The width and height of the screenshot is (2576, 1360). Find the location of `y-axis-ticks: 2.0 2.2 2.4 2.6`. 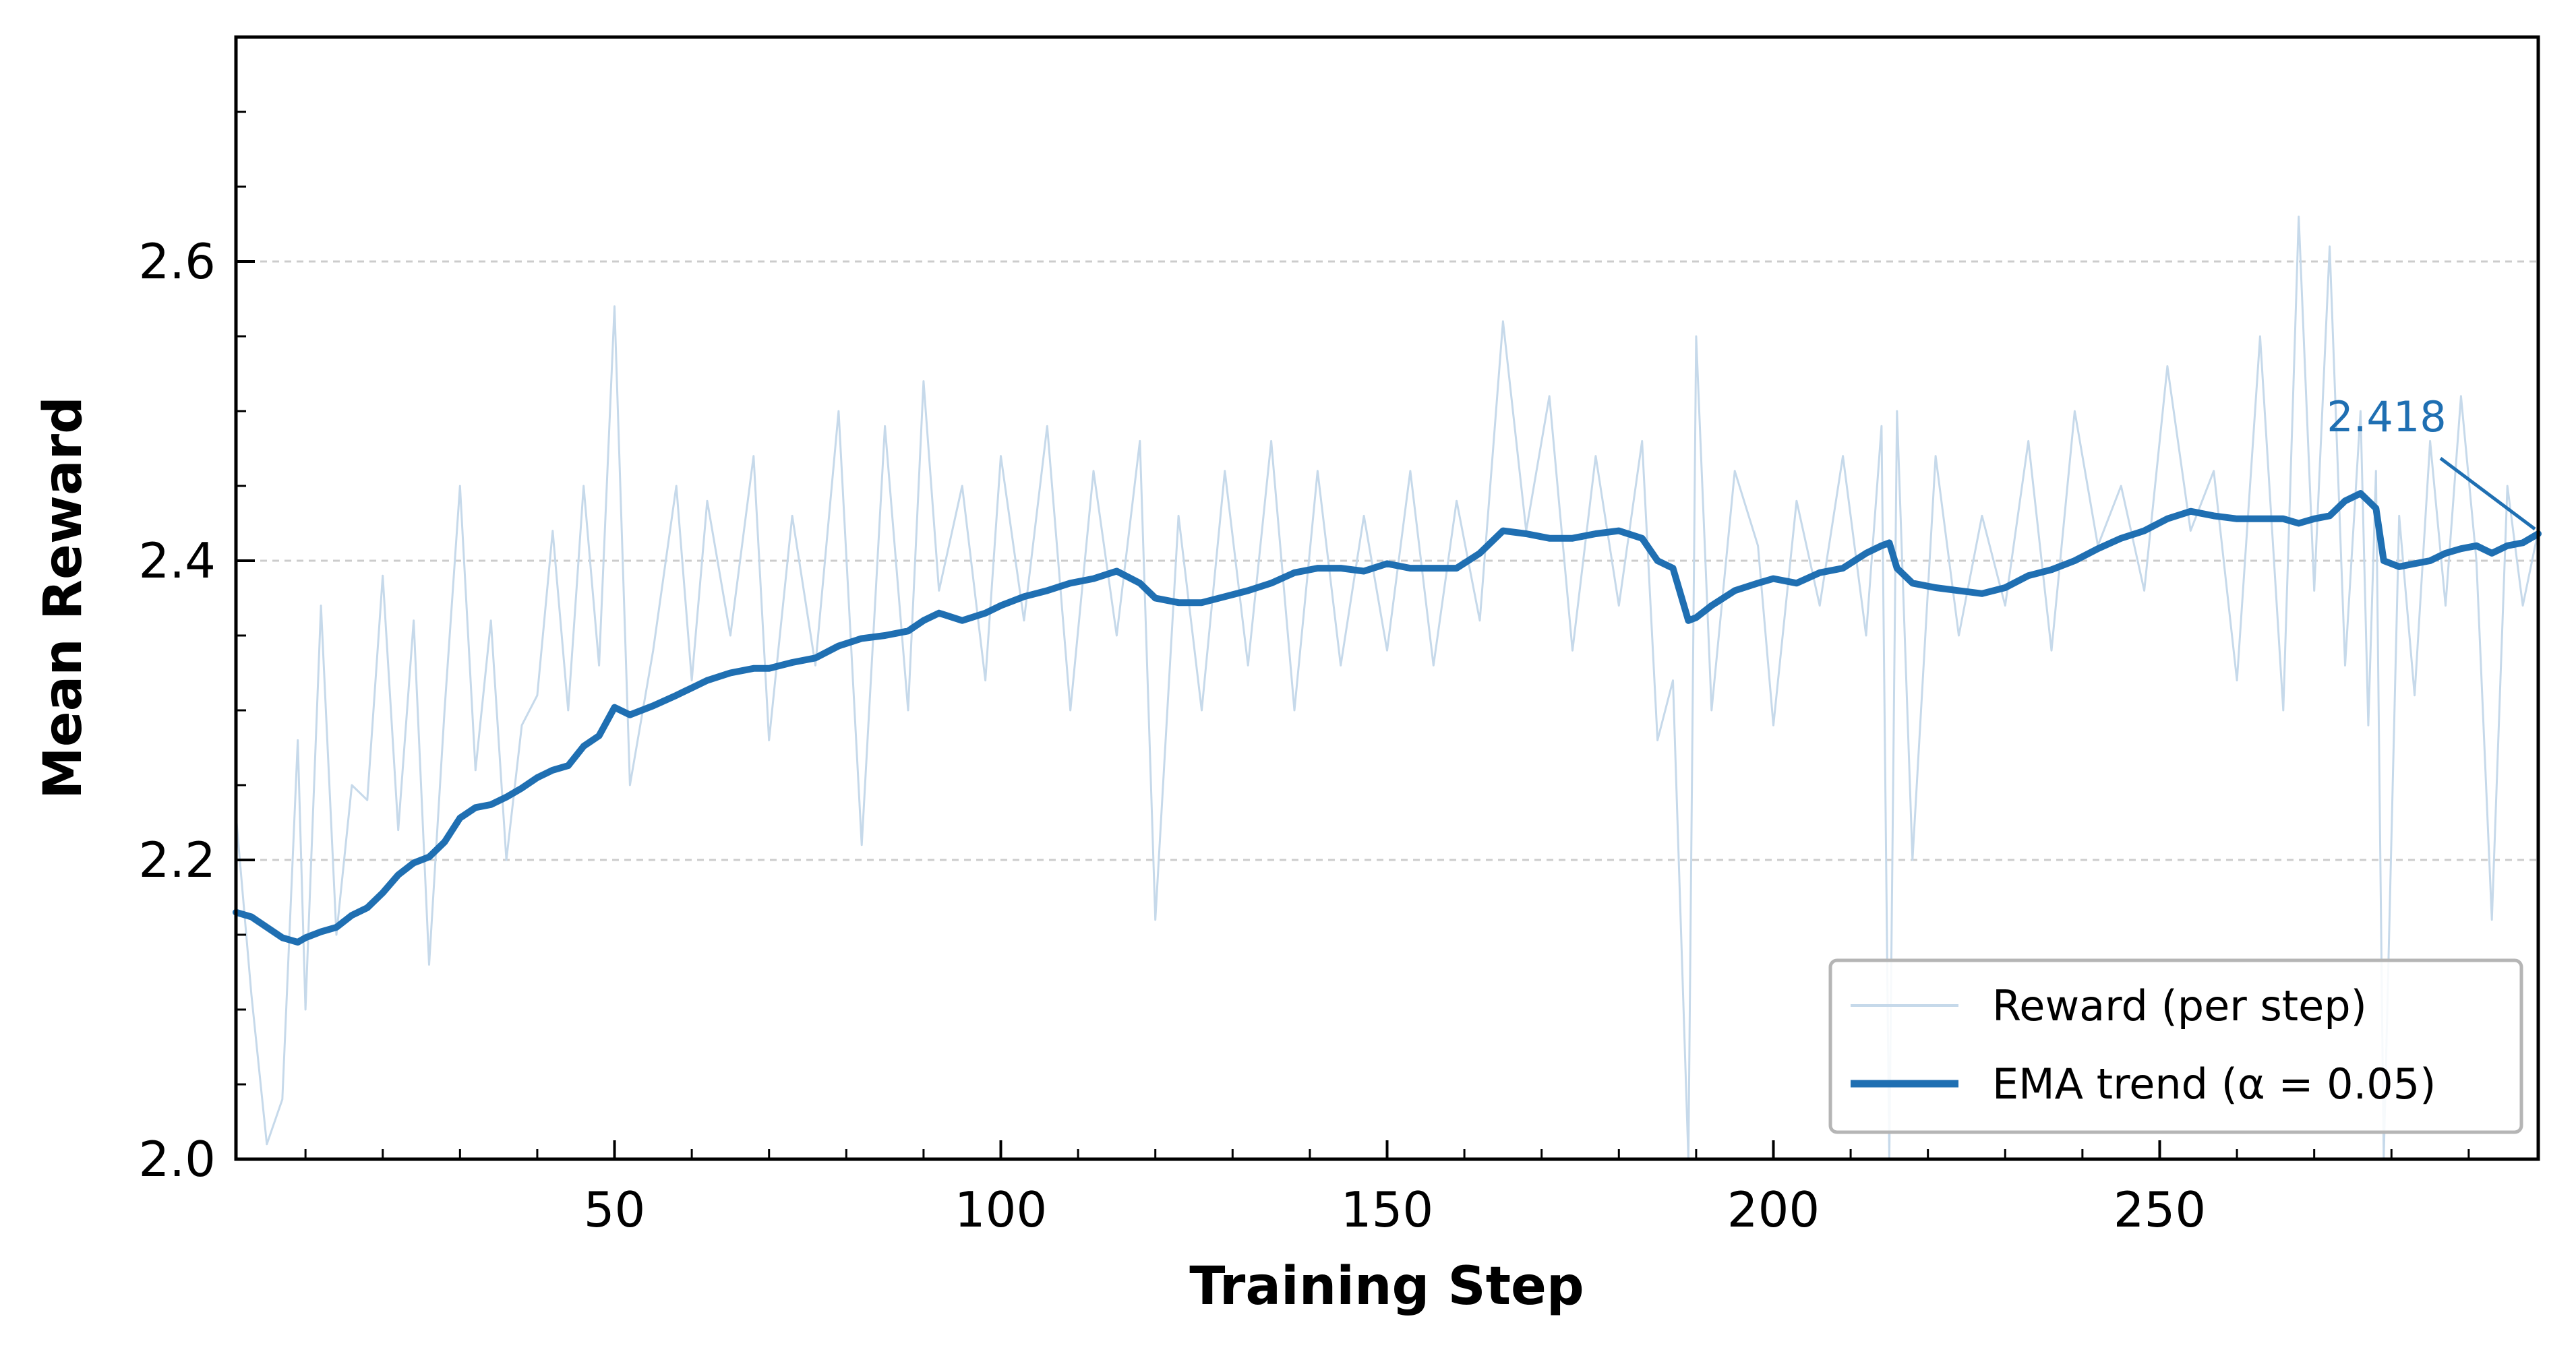

y-axis-ticks: 2.0 2.2 2.4 2.6 is located at coordinates (196, 649).